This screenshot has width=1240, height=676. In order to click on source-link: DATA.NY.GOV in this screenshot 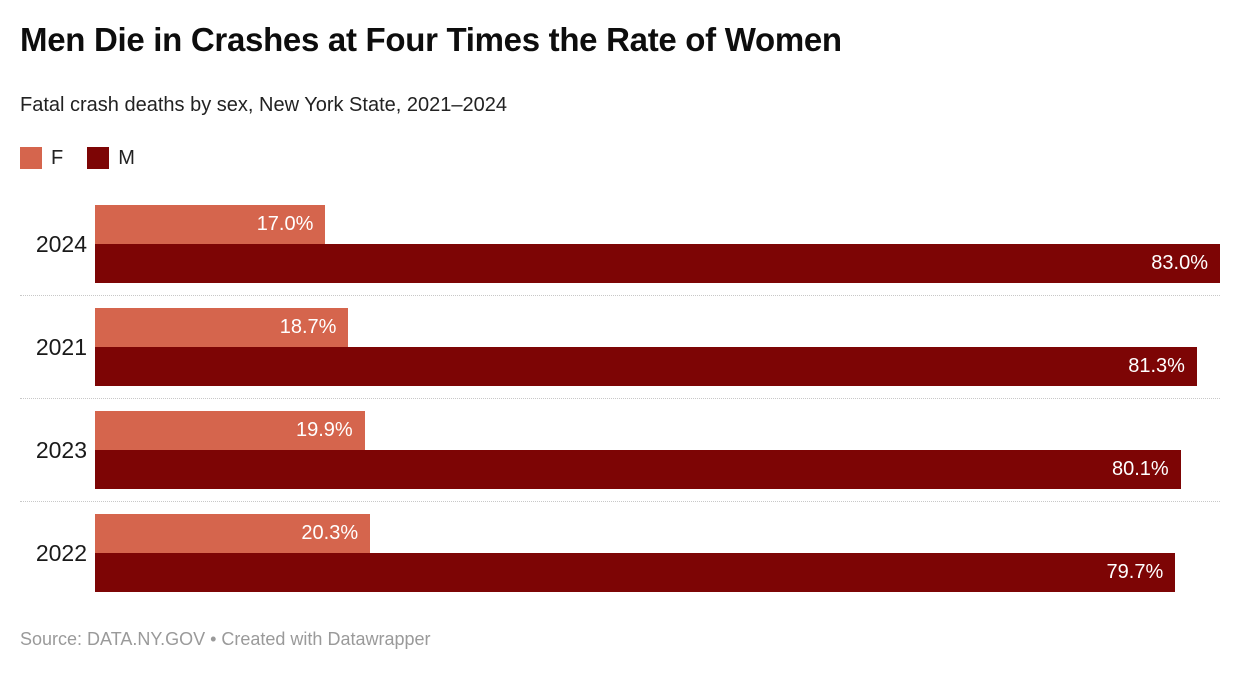, I will do `click(146, 639)`.